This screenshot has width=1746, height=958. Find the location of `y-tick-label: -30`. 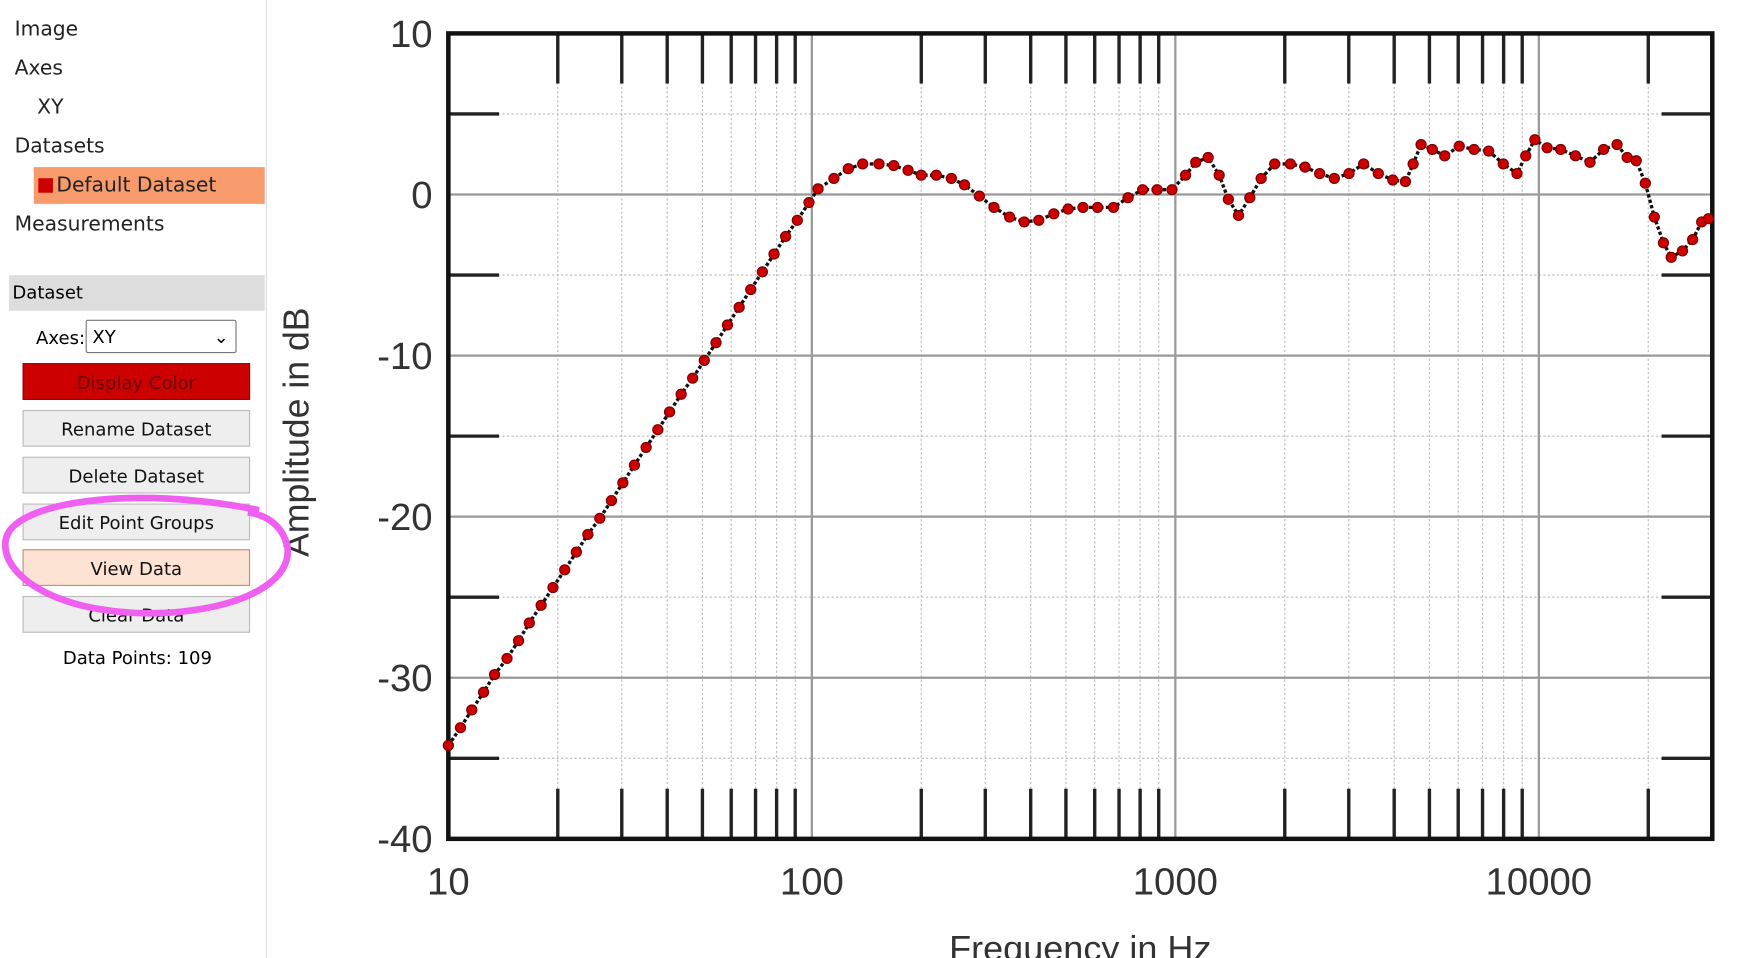

y-tick-label: -30 is located at coordinates (404, 679).